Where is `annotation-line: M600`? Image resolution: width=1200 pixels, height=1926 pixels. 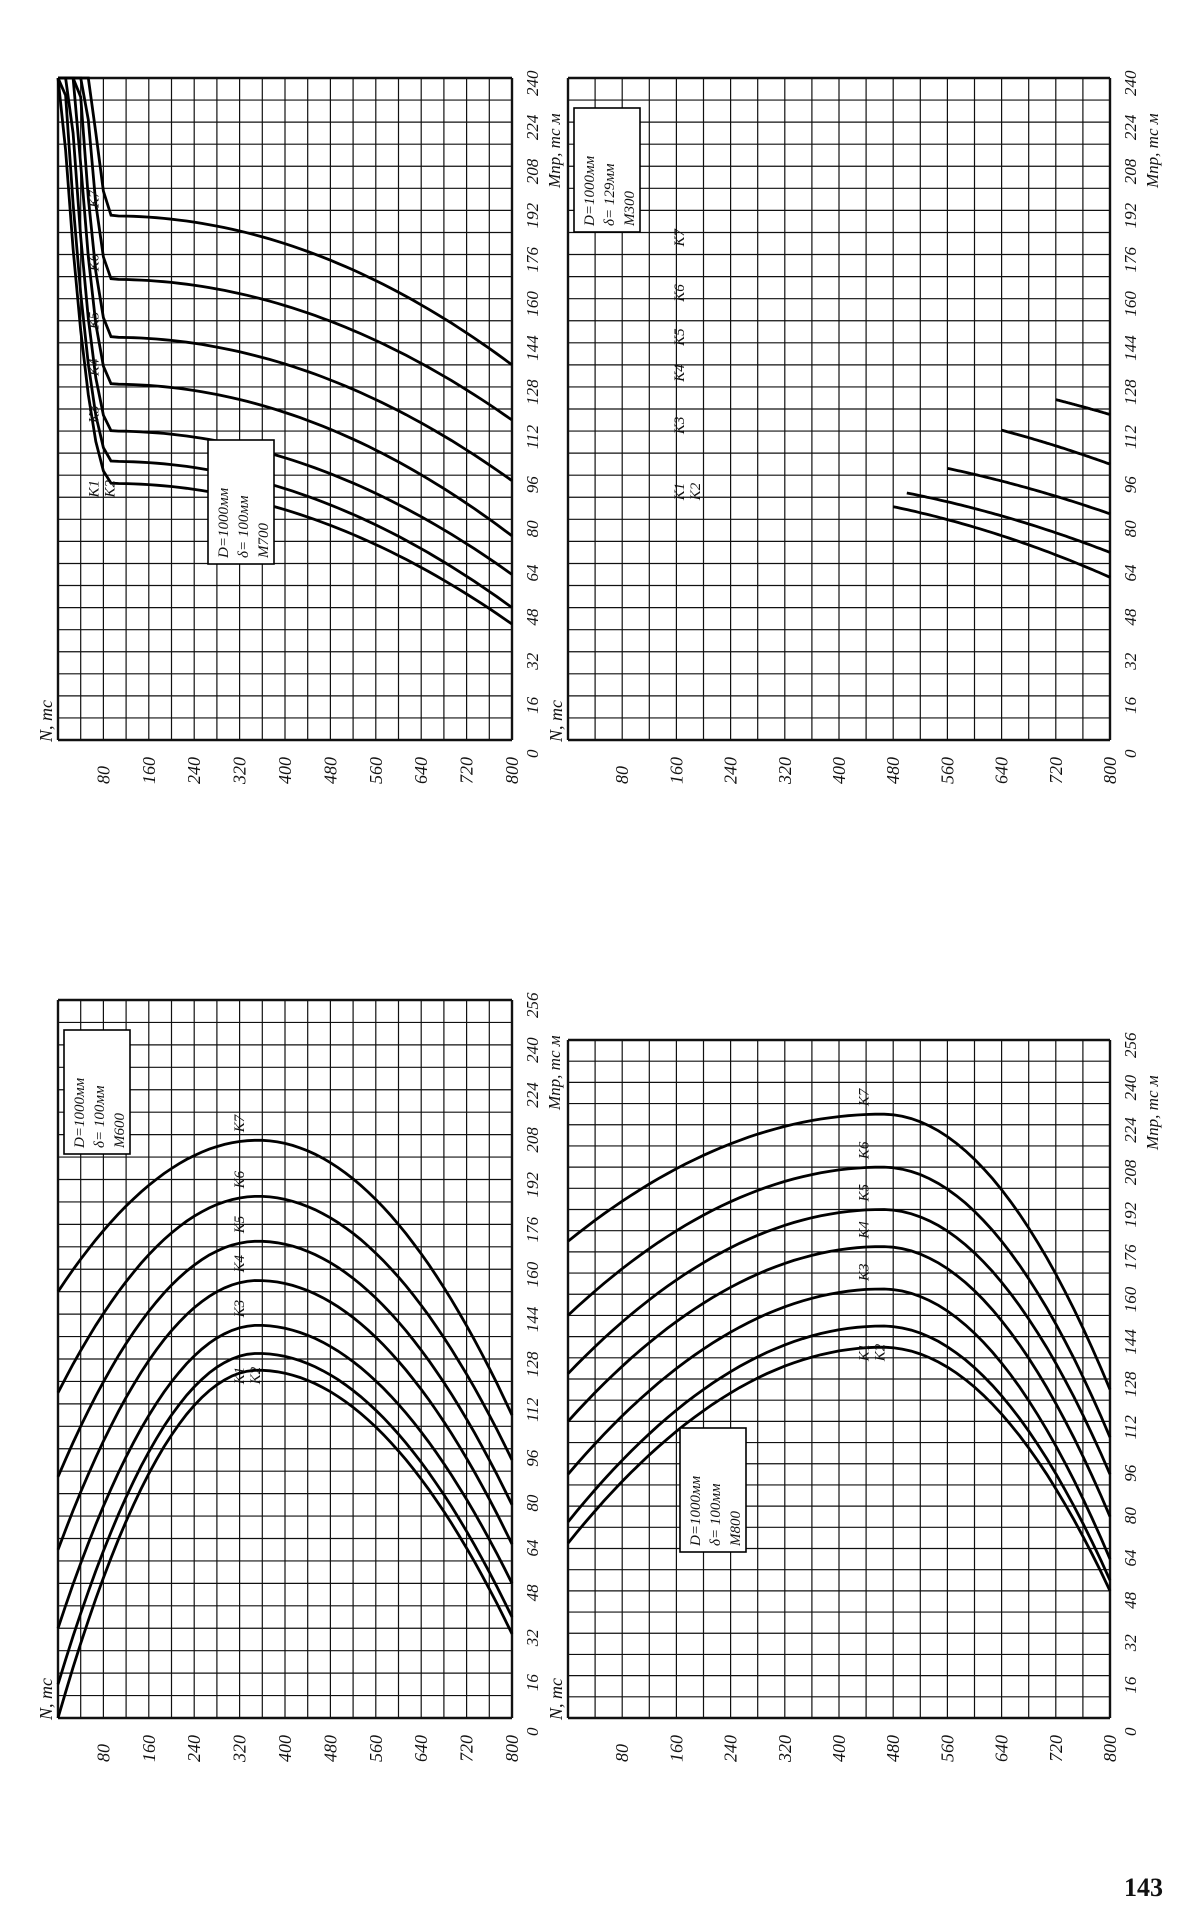
annotation-line: M600 is located at coordinates (120, 1131).